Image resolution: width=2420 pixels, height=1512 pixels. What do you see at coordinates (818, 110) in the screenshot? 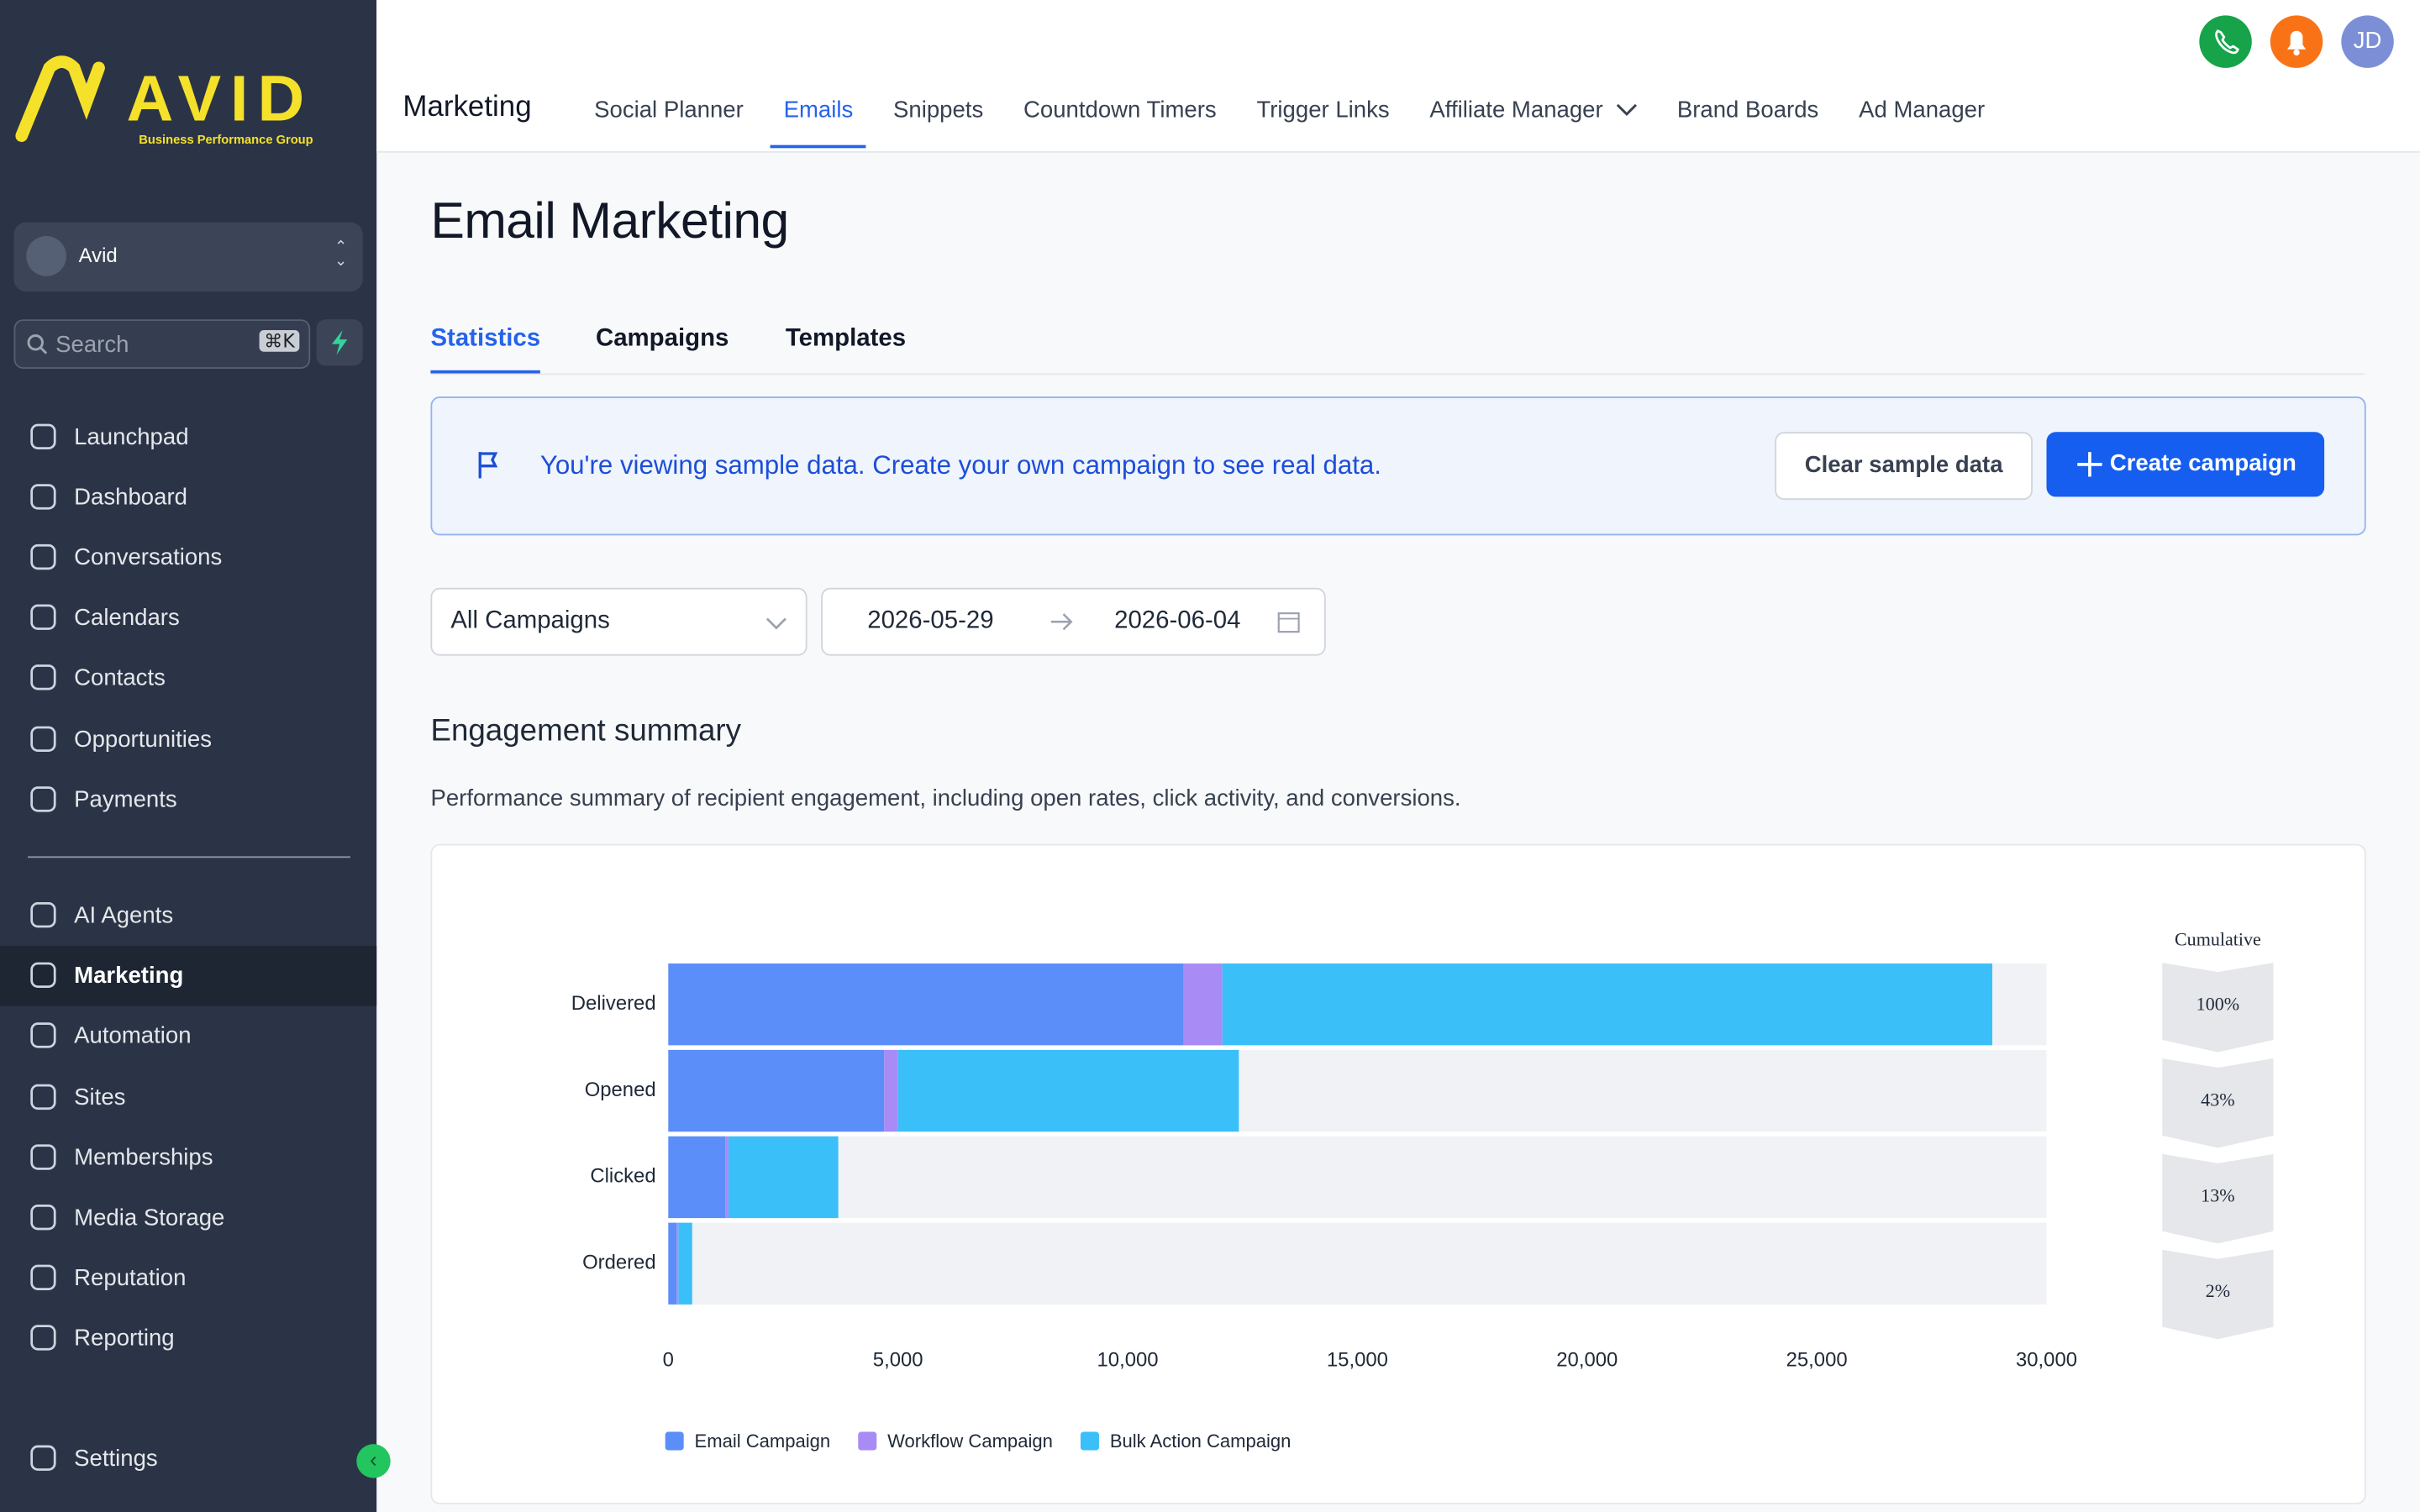
I see `tab-label: Emails` at bounding box center [818, 110].